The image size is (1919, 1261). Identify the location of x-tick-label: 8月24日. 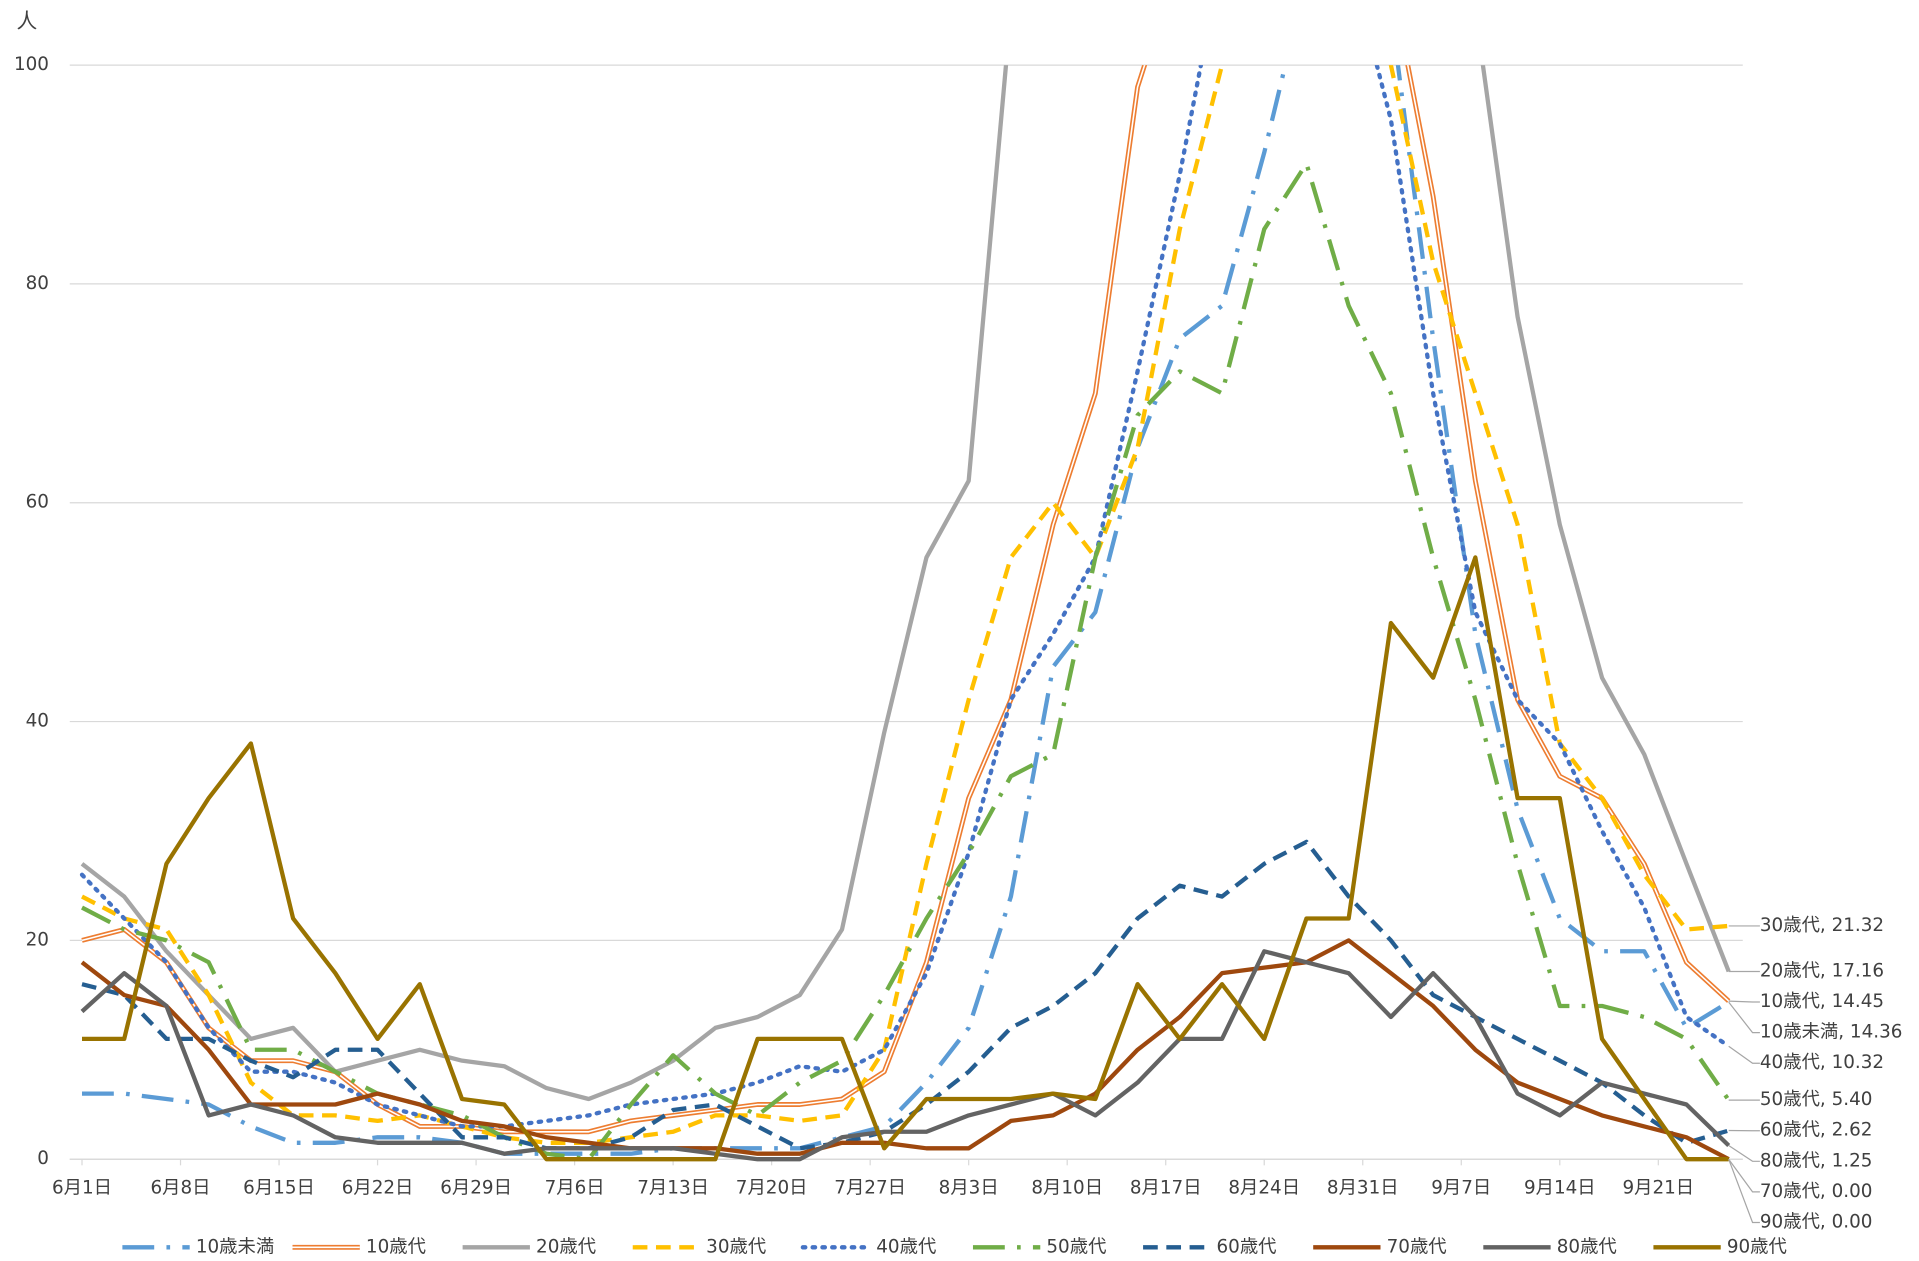
(1264, 1188).